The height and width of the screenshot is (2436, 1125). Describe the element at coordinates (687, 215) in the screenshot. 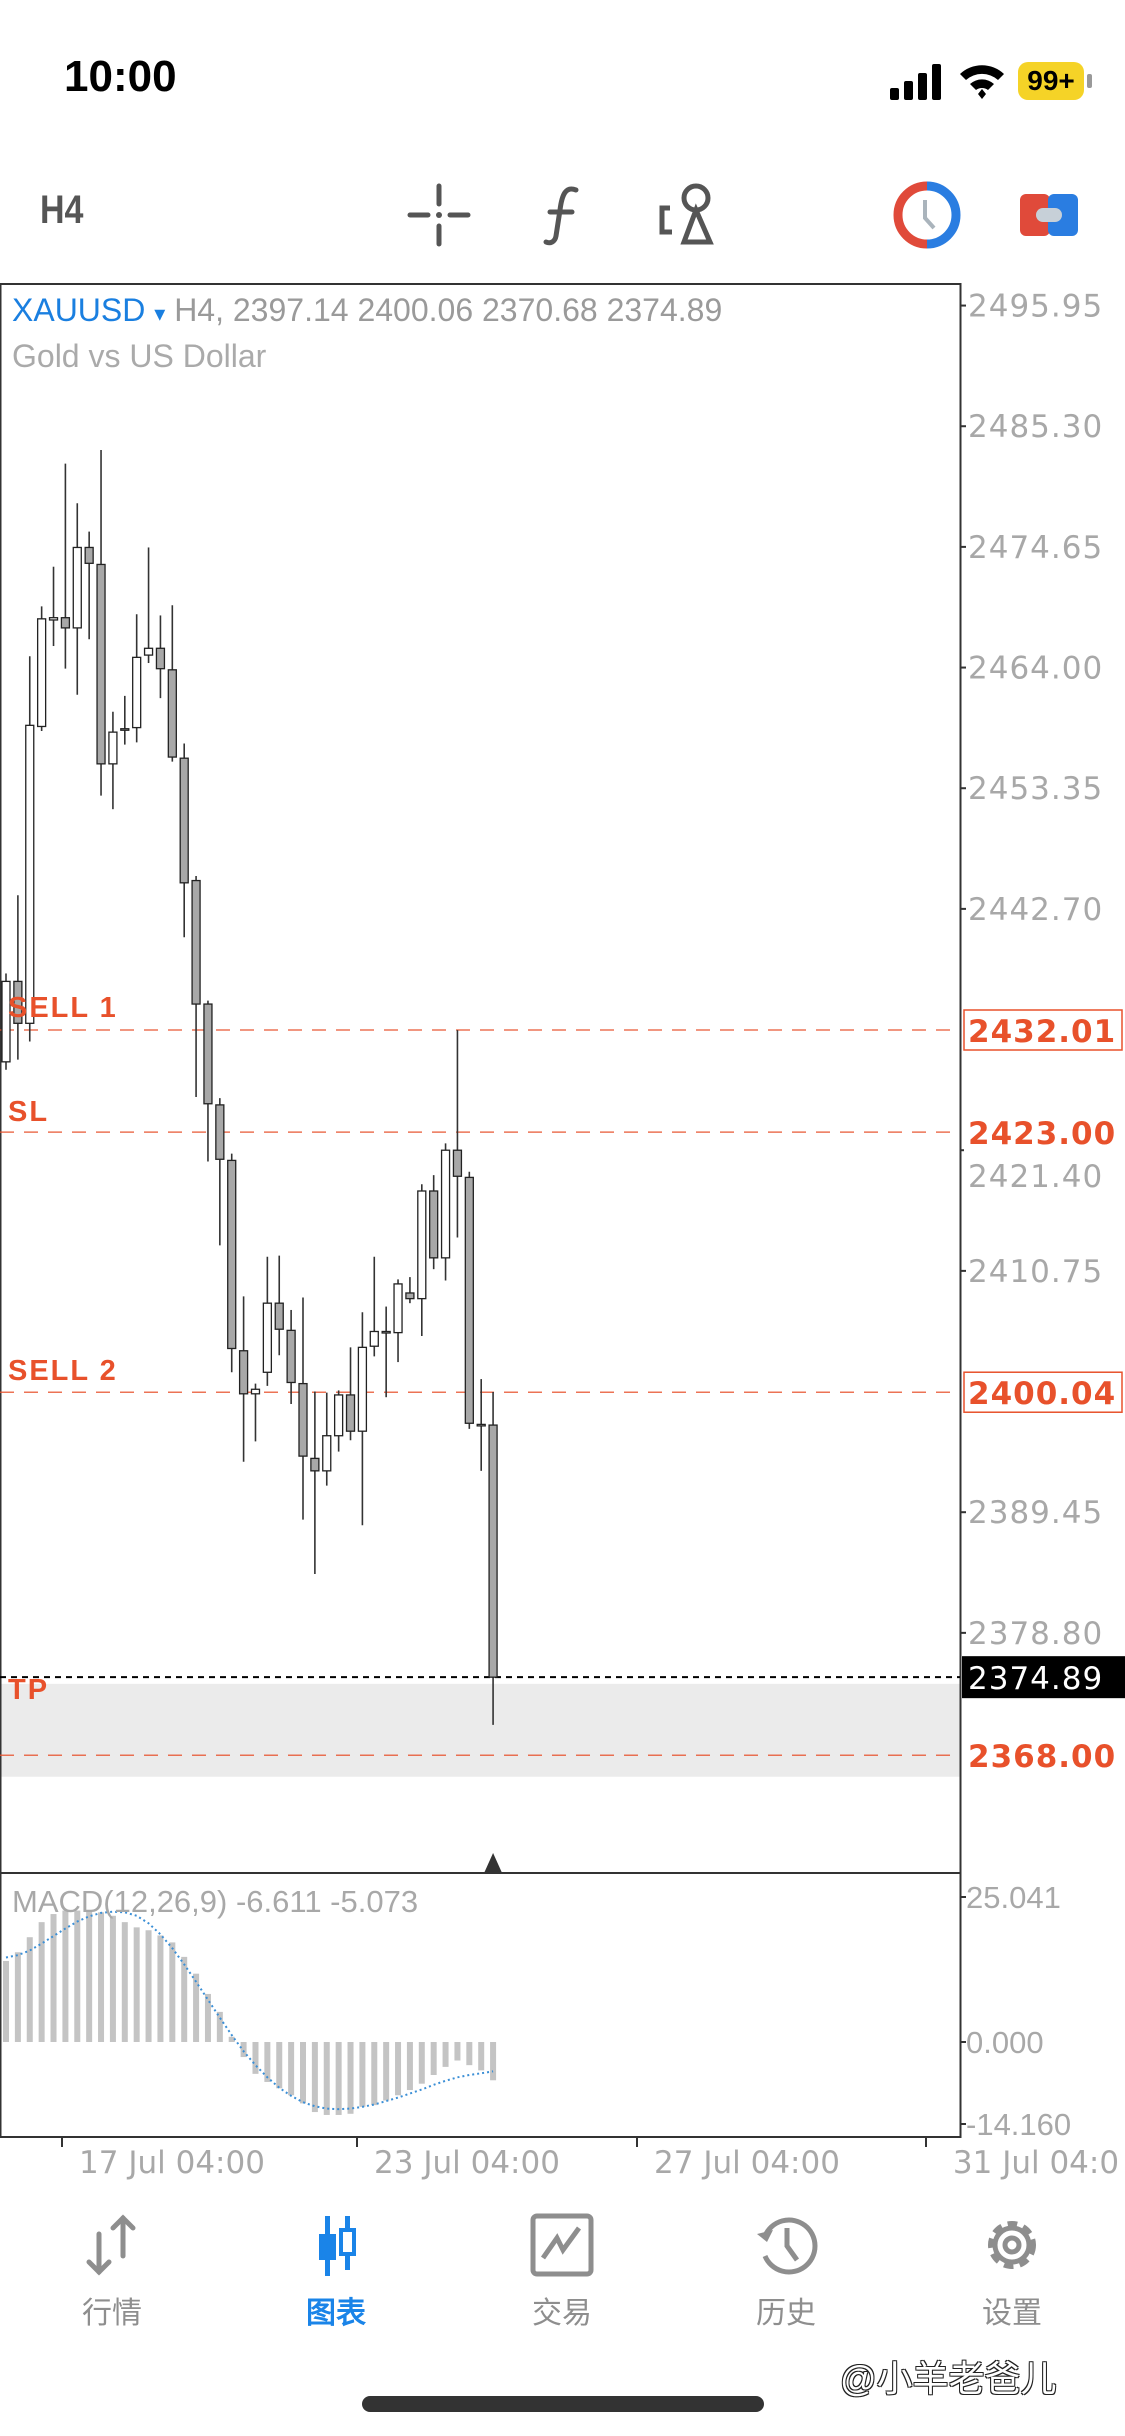

I see `objects-icon` at that location.